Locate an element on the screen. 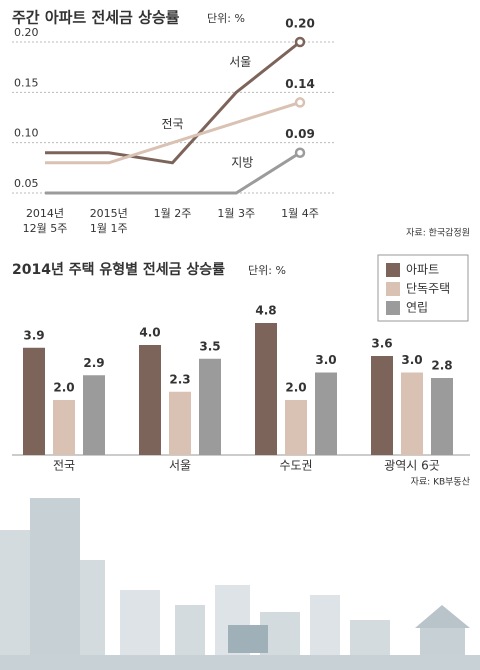 This screenshot has width=480, height=670. series-label: 서울 is located at coordinates (240, 62).